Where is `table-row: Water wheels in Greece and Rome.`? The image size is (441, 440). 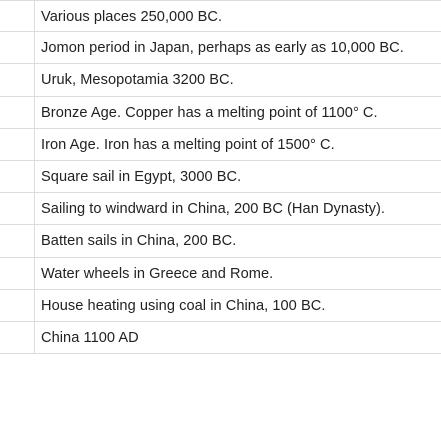 table-row: Water wheels in Greece and Rome. is located at coordinates (220, 273).